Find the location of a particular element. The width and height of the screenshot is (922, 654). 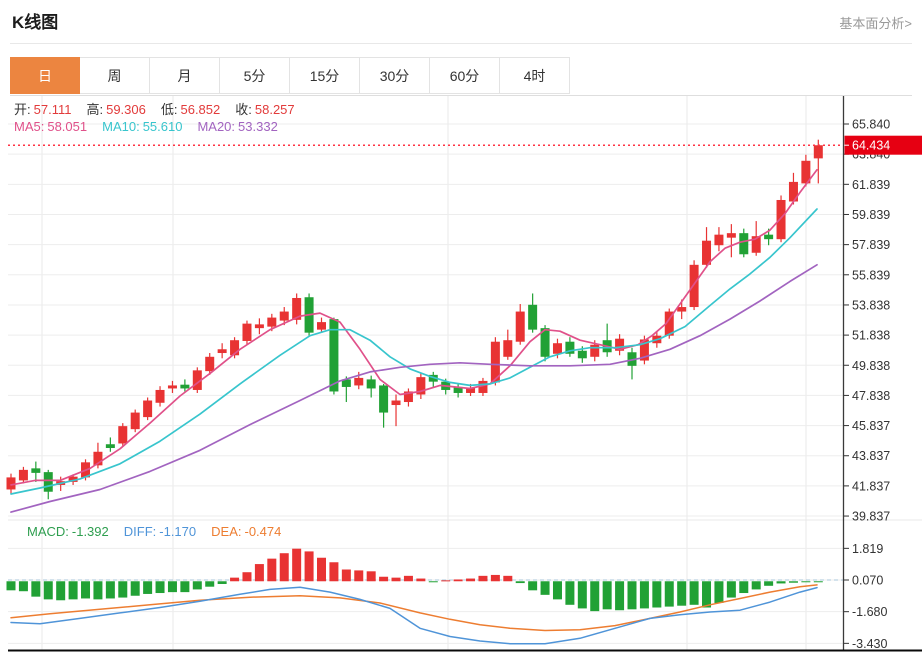

tab-30分: 30分 is located at coordinates (395, 75).